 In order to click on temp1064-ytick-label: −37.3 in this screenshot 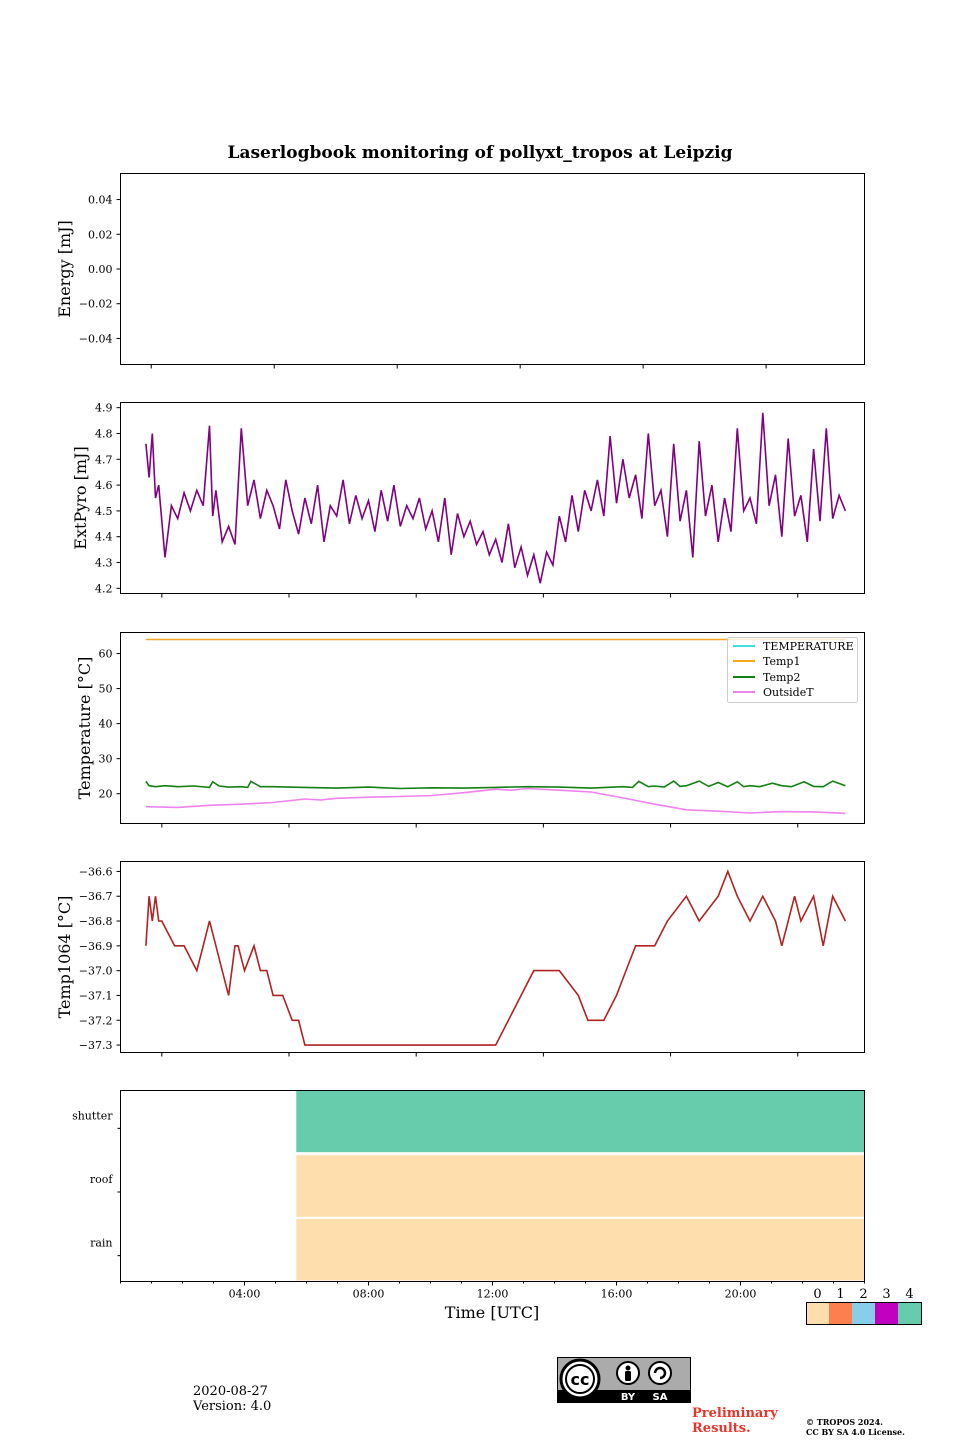, I will do `click(96, 1045)`.